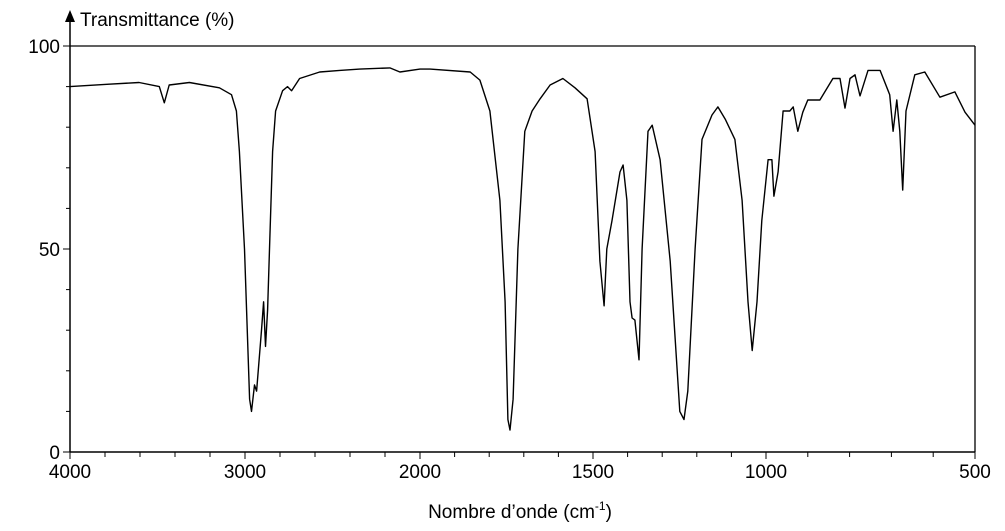  Describe the element at coordinates (593, 472) in the screenshot. I see `x-tick-label: 1500` at that location.